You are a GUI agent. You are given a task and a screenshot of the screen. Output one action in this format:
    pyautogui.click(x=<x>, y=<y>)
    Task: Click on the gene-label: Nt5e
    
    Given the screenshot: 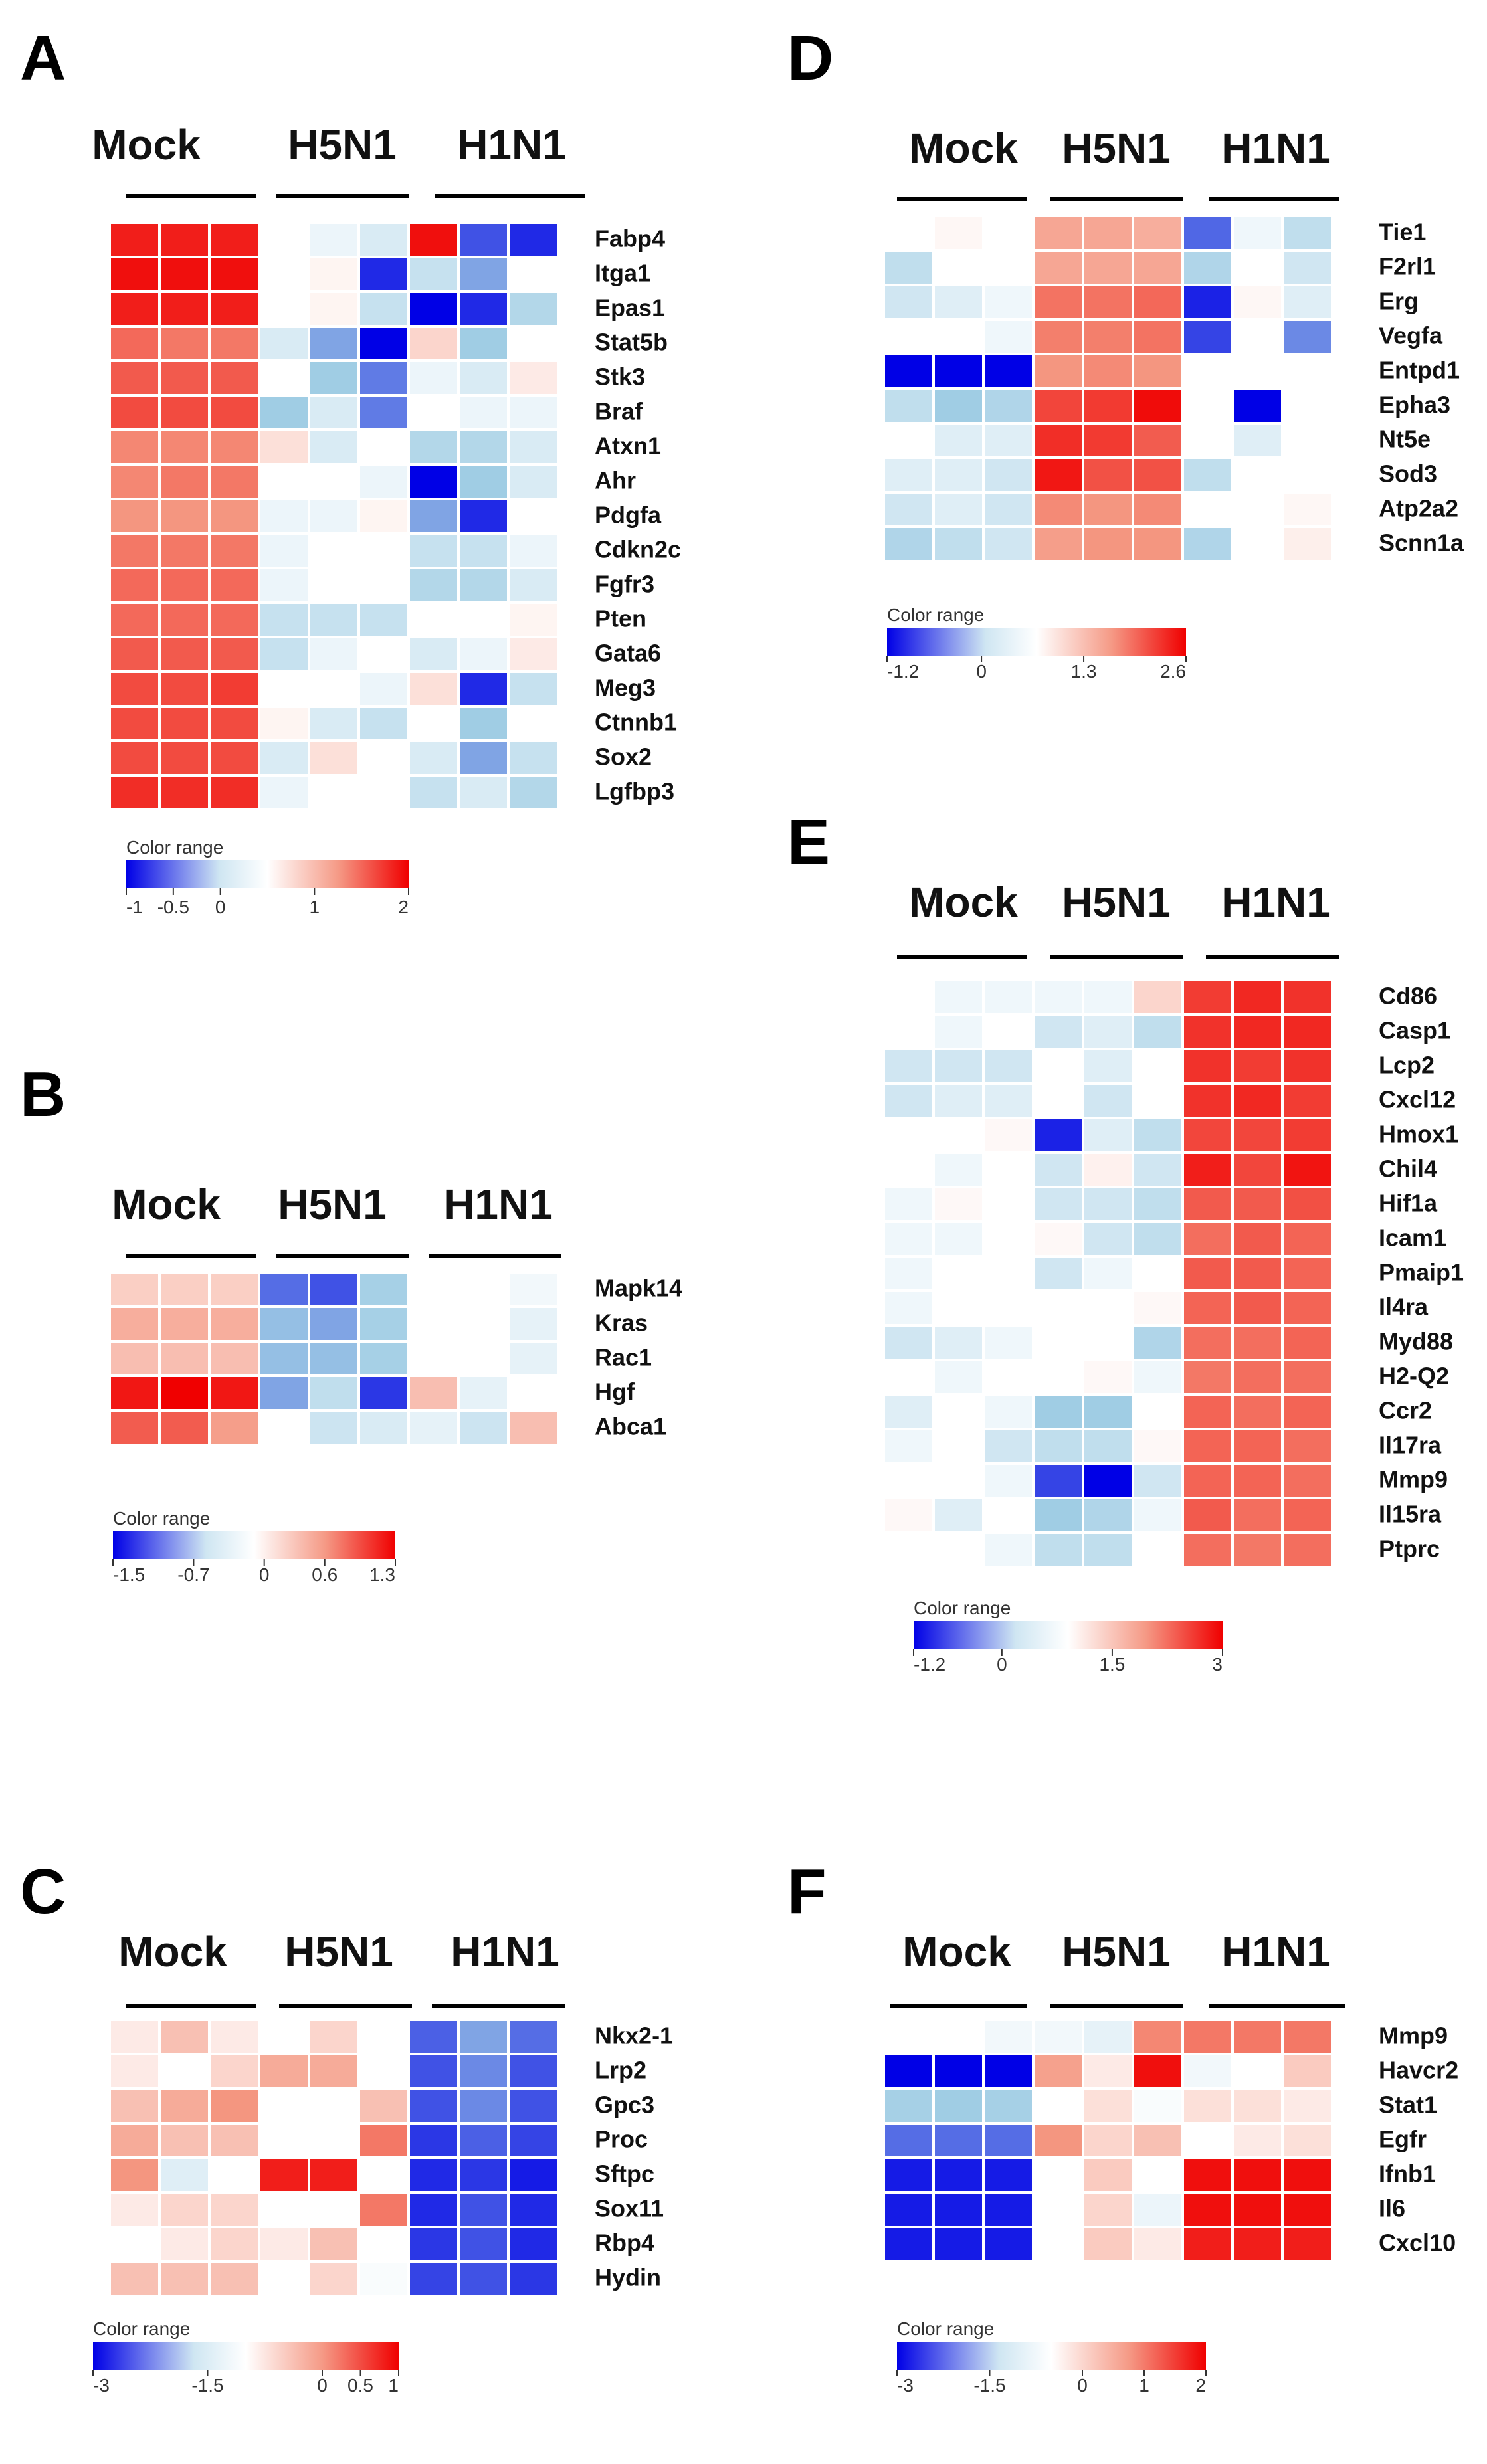 What is the action you would take?
    pyautogui.click(x=1405, y=438)
    